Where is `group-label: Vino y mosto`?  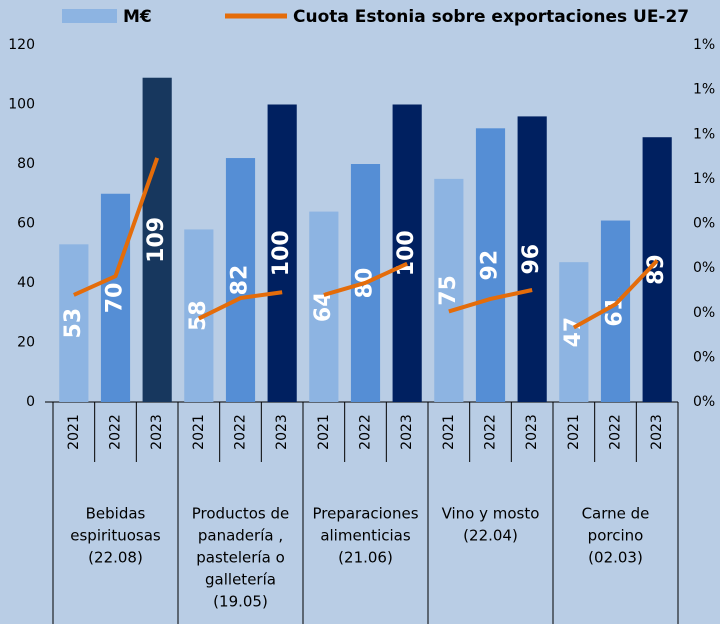
group-label: Vino y mosto is located at coordinates (491, 514).